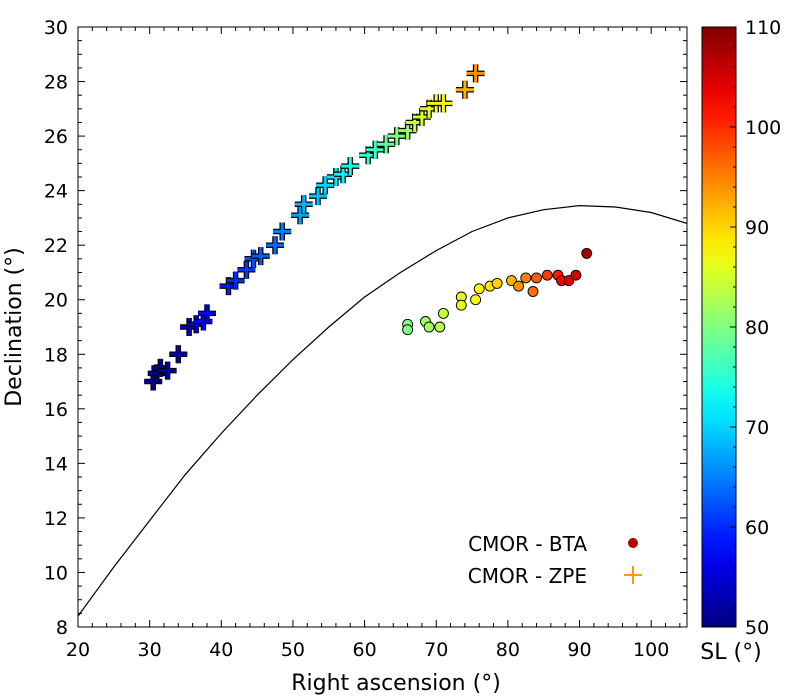 This screenshot has width=800, height=700. What do you see at coordinates (757, 628) in the screenshot?
I see `colorbar-tick-label: 50` at bounding box center [757, 628].